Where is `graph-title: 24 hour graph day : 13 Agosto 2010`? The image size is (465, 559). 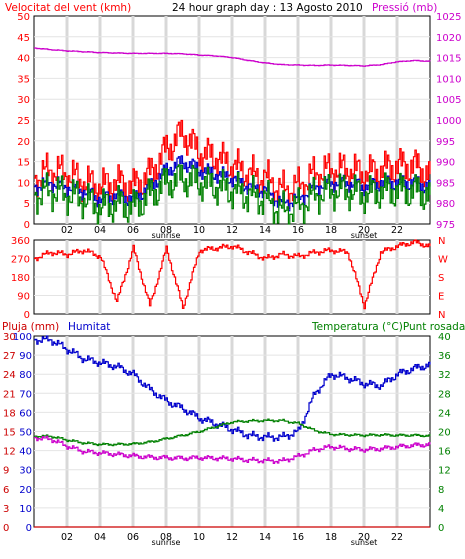 graph-title: 24 hour graph day : 13 Agosto 2010 is located at coordinates (267, 8).